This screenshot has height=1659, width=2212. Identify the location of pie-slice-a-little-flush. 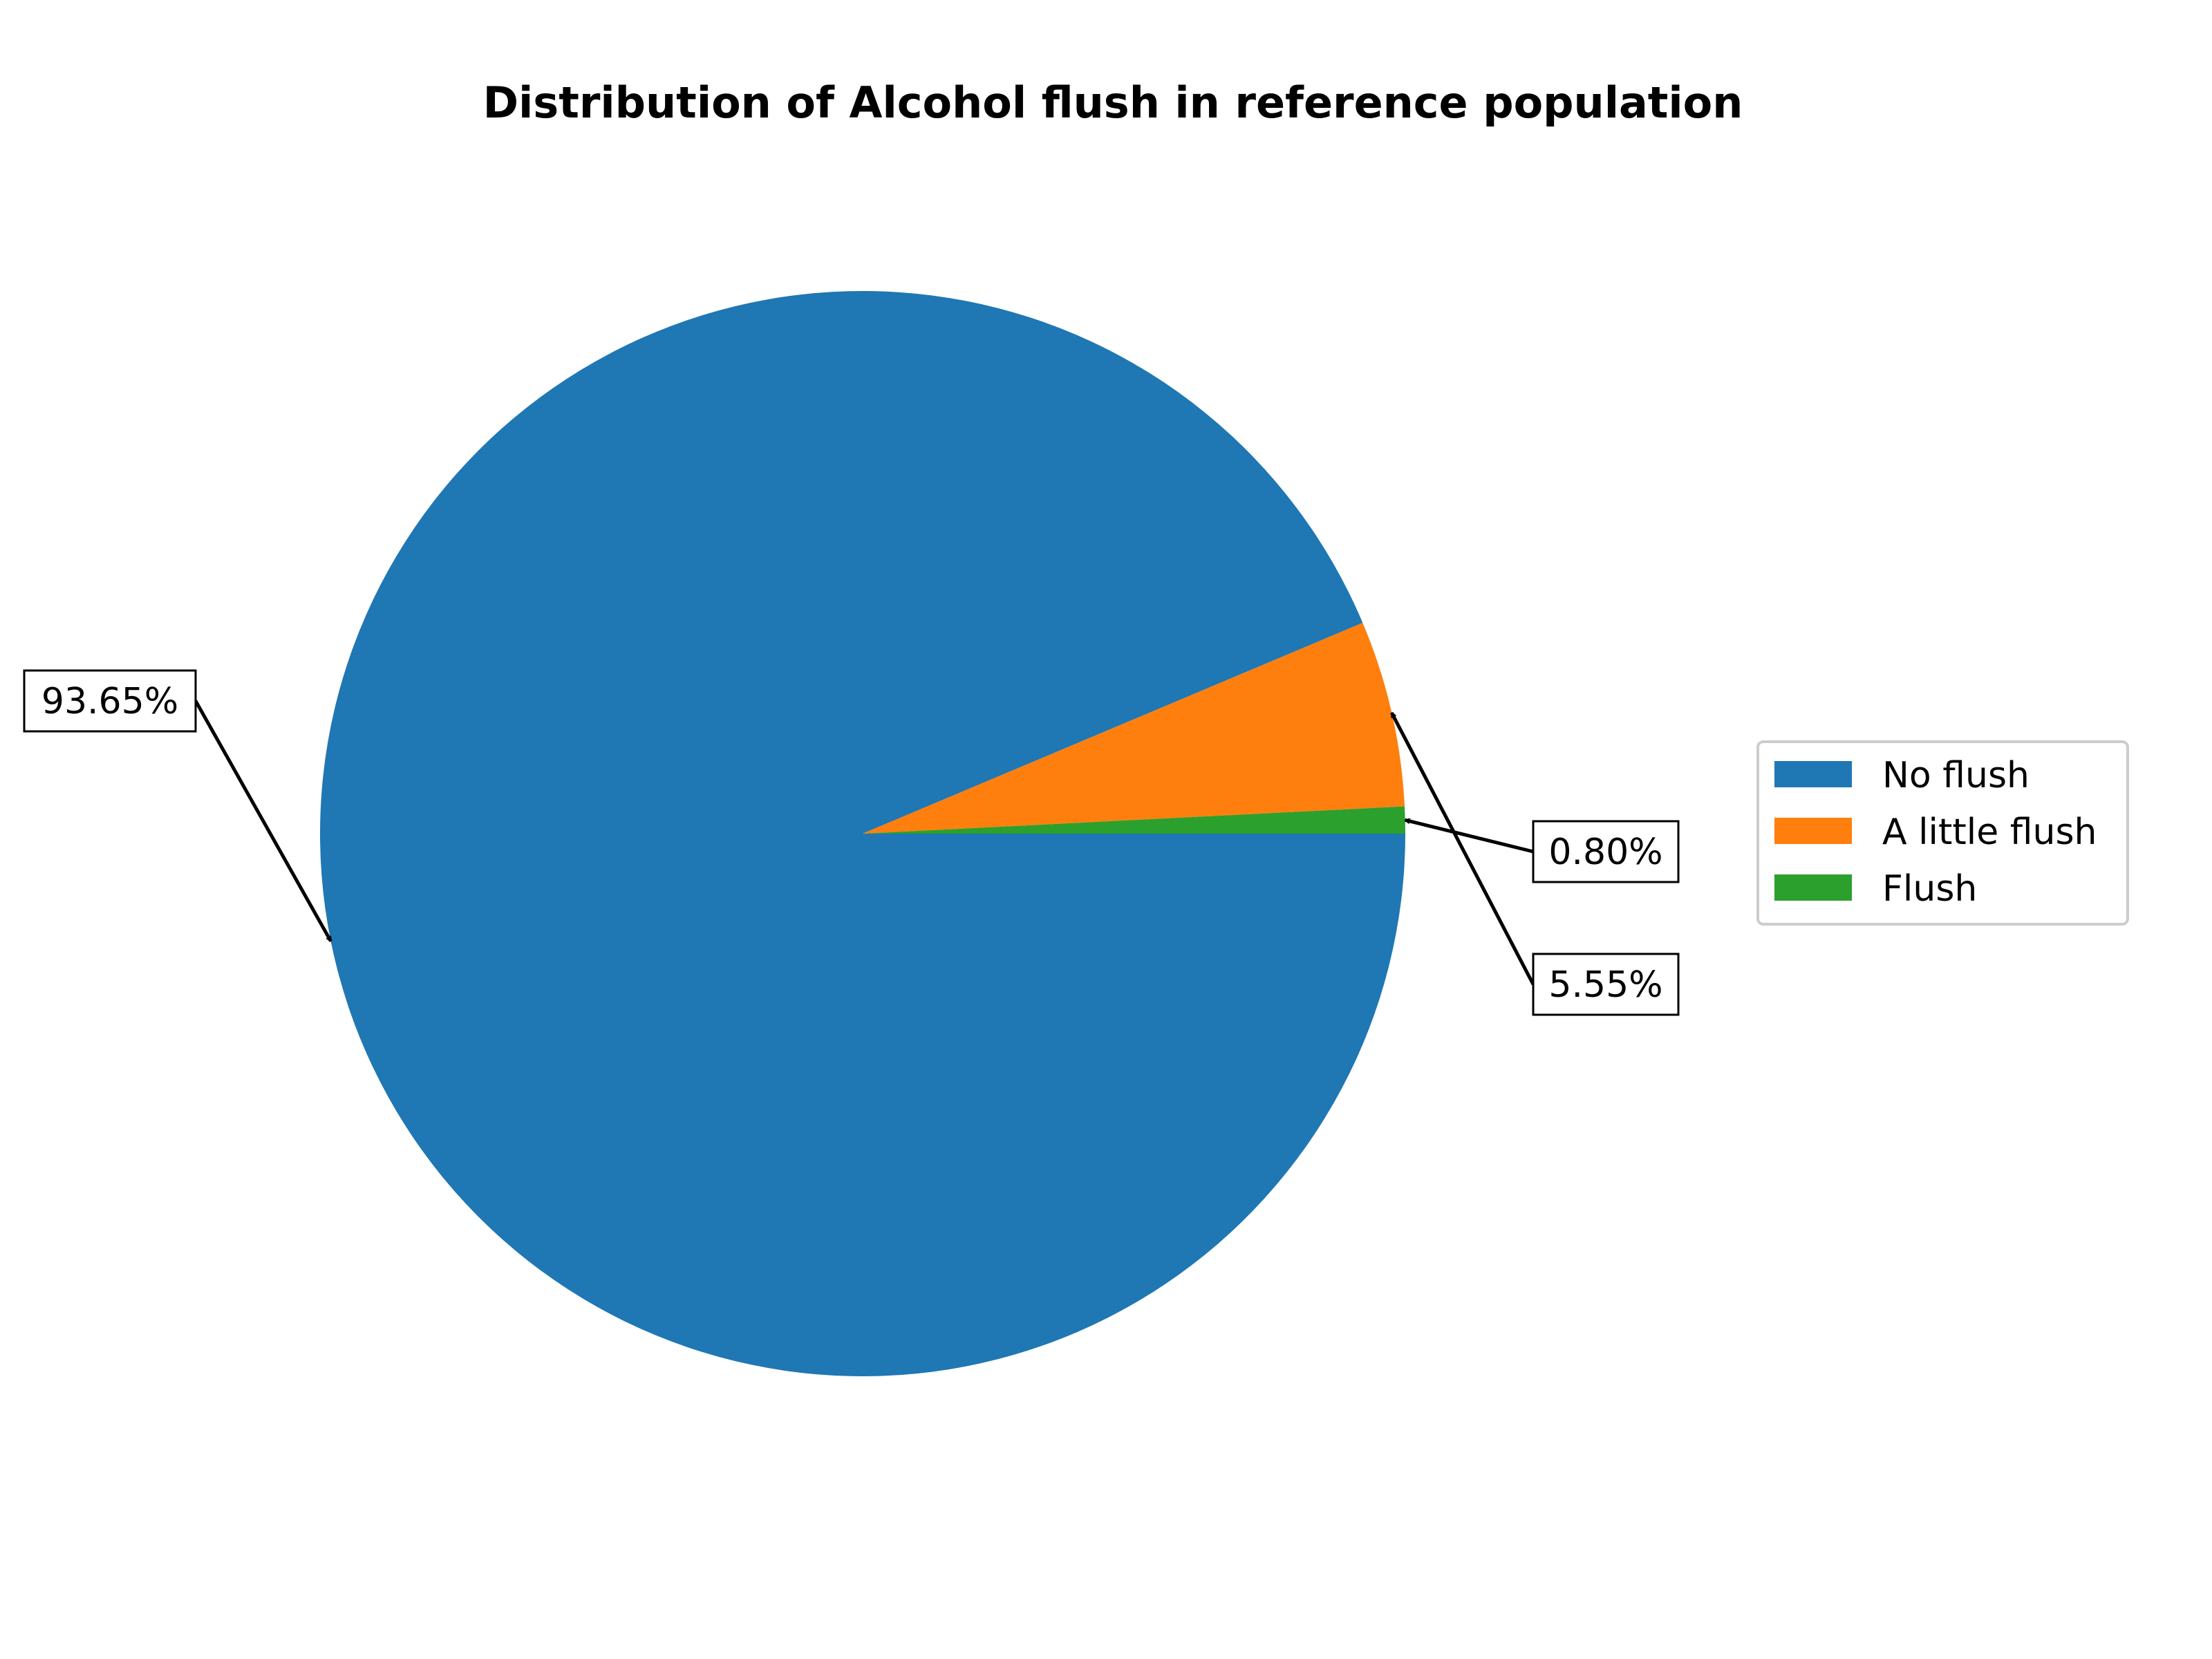
(1134, 728).